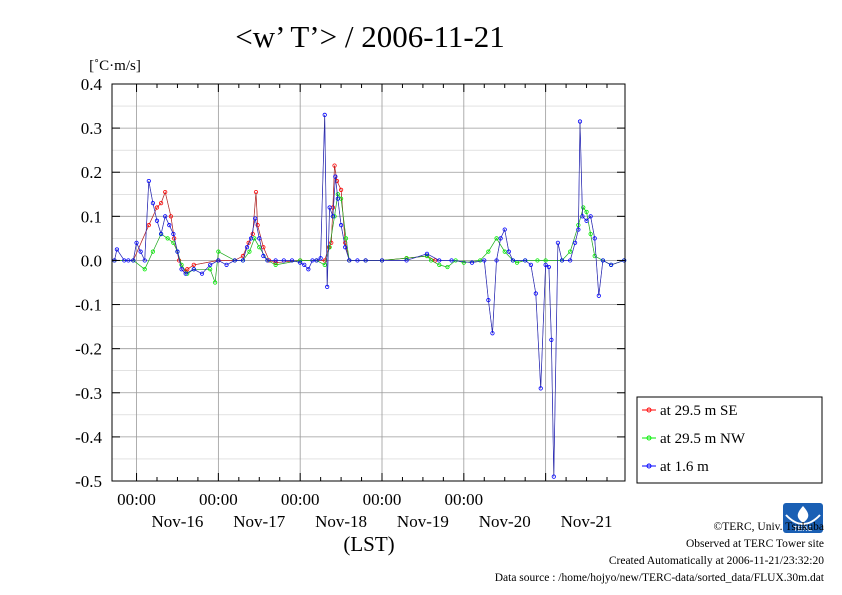 This screenshot has height=595, width=842. Describe the element at coordinates (115, 66) in the screenshot. I see `y-axis-unit: [˚C·m/s]` at that location.